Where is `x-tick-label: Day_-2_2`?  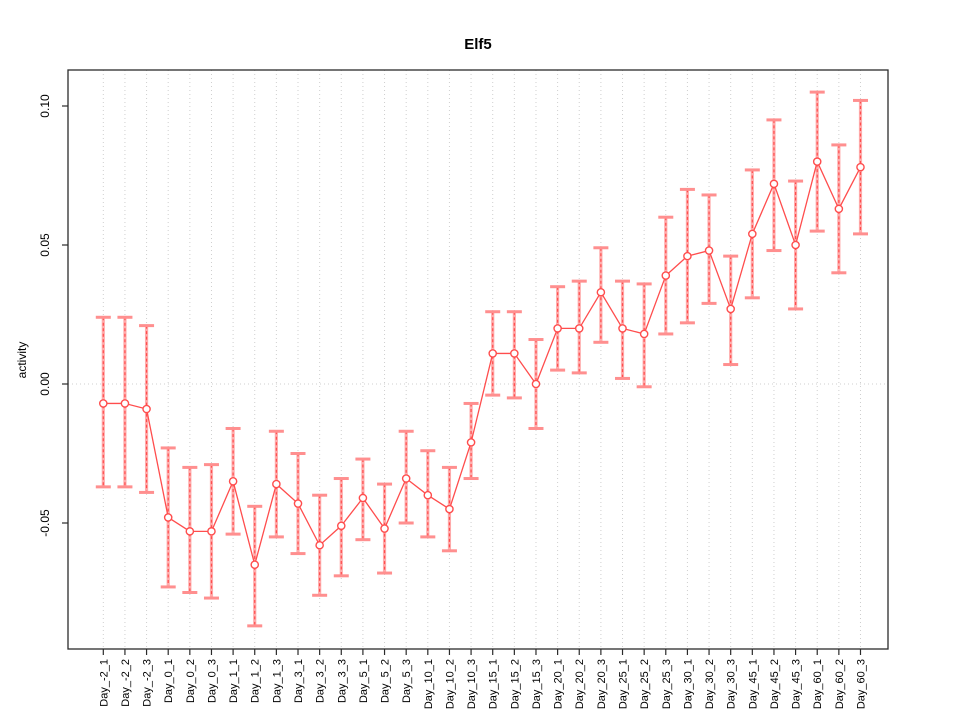 x-tick-label: Day_-2_2 is located at coordinates (126, 683).